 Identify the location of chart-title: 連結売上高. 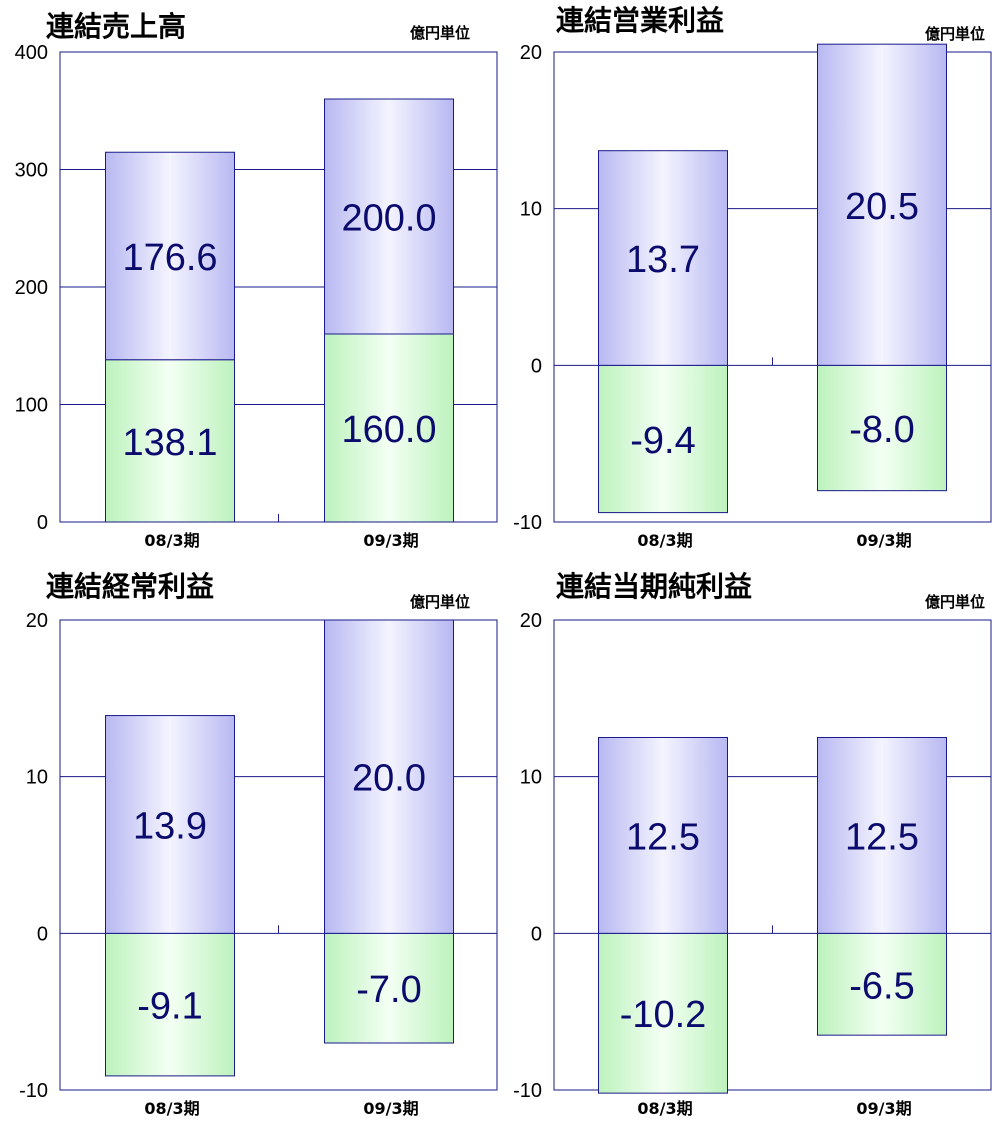
(116, 26).